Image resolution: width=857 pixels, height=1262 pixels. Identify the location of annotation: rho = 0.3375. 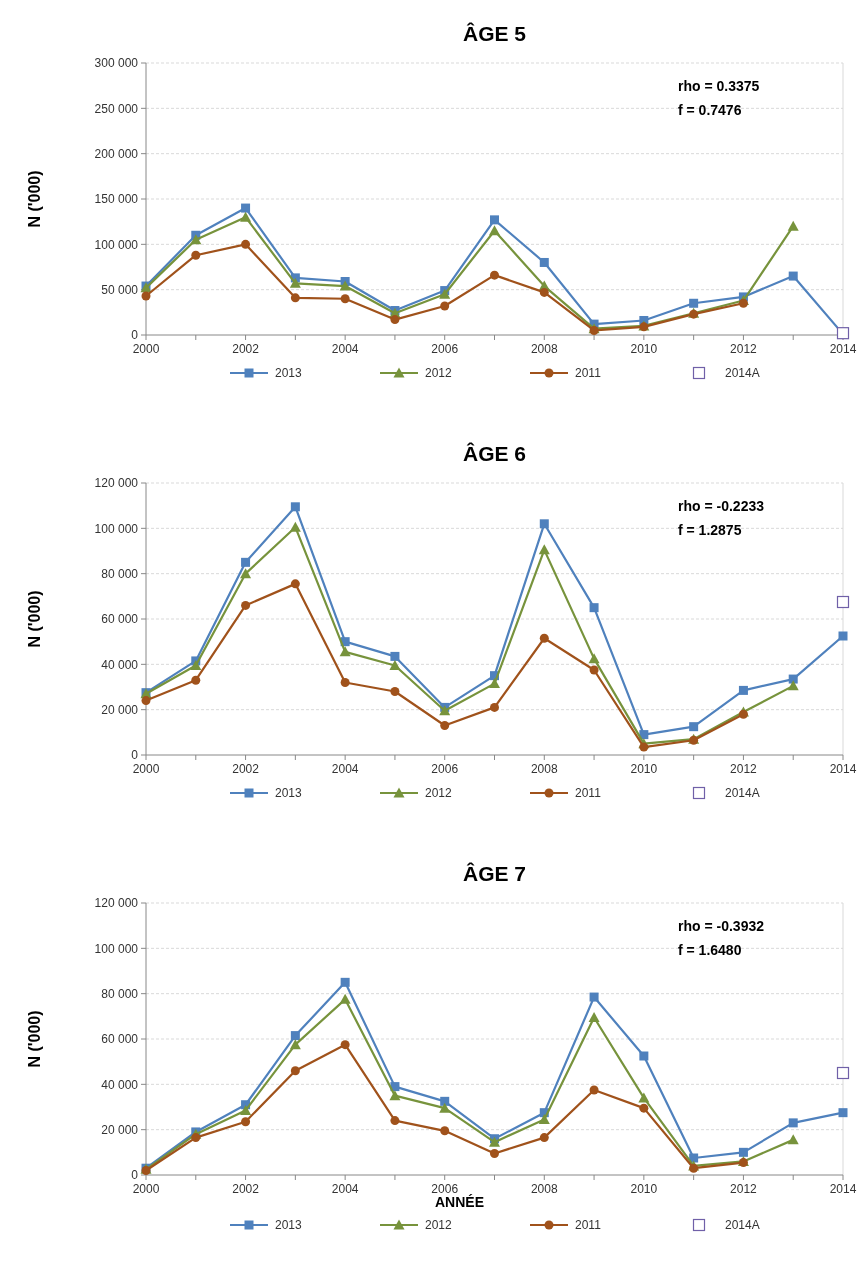
(719, 86).